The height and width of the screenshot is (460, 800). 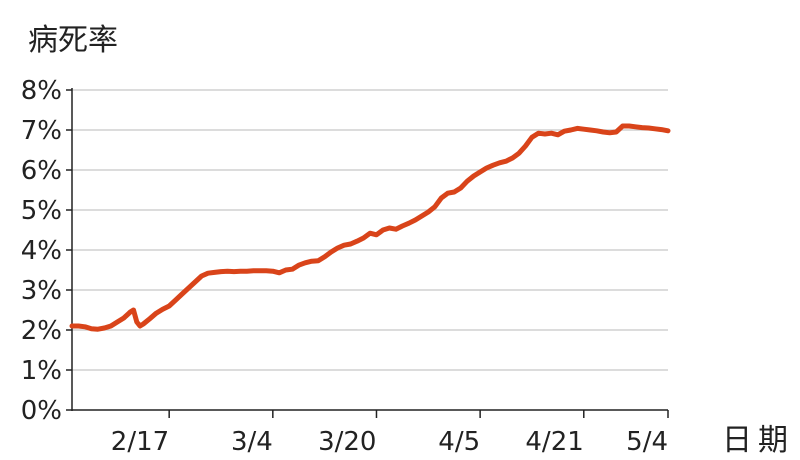 What do you see at coordinates (41, 91) in the screenshot?
I see `y-tick-label-8: 8%` at bounding box center [41, 91].